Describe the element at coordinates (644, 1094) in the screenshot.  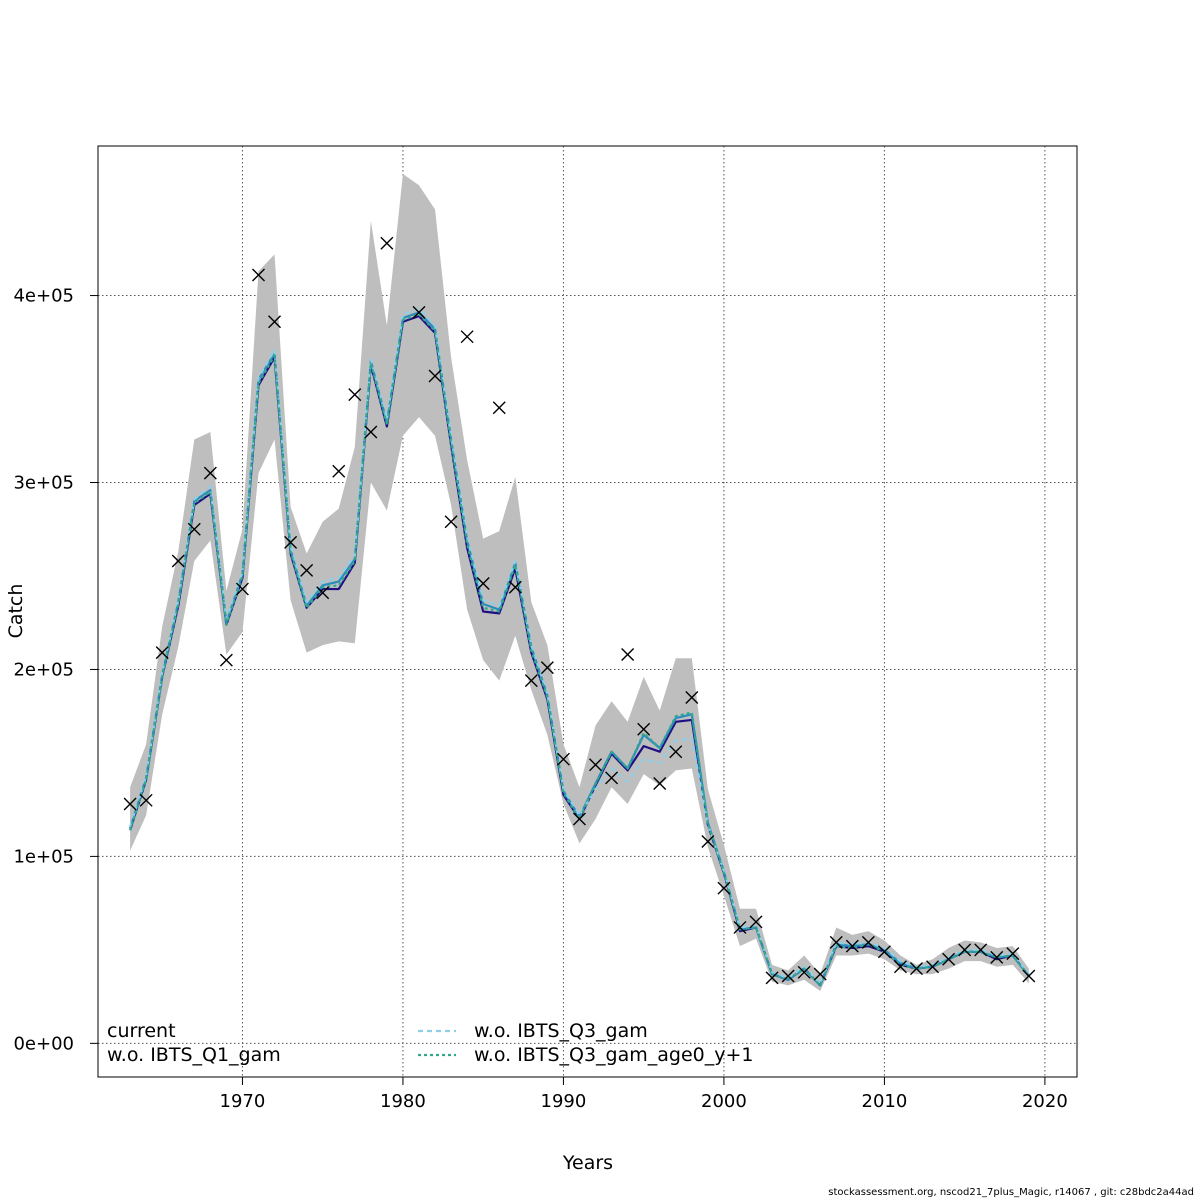
I see `x-axis: 1970 1980 1990 2000 2010 2020` at that location.